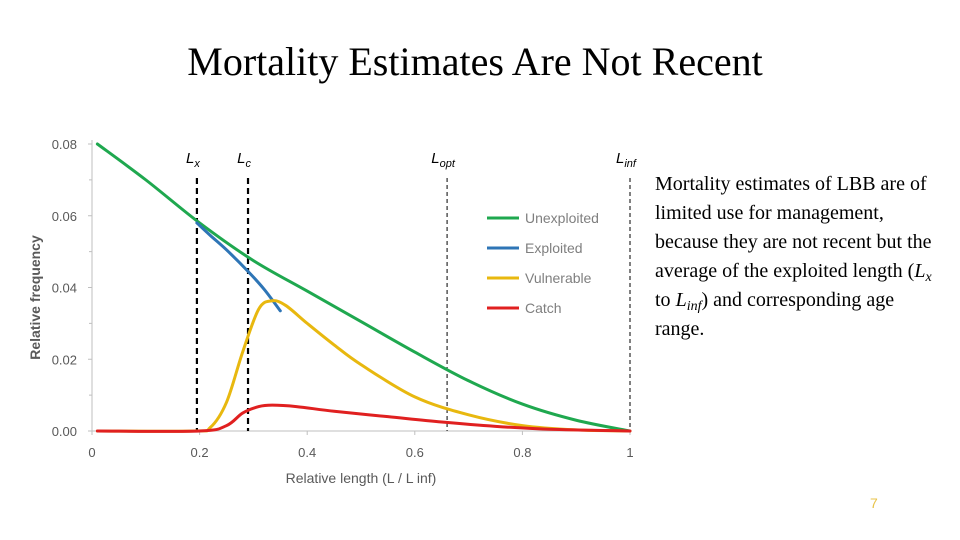  What do you see at coordinates (200, 452) in the screenshot?
I see `x-tick-label: 0.2` at bounding box center [200, 452].